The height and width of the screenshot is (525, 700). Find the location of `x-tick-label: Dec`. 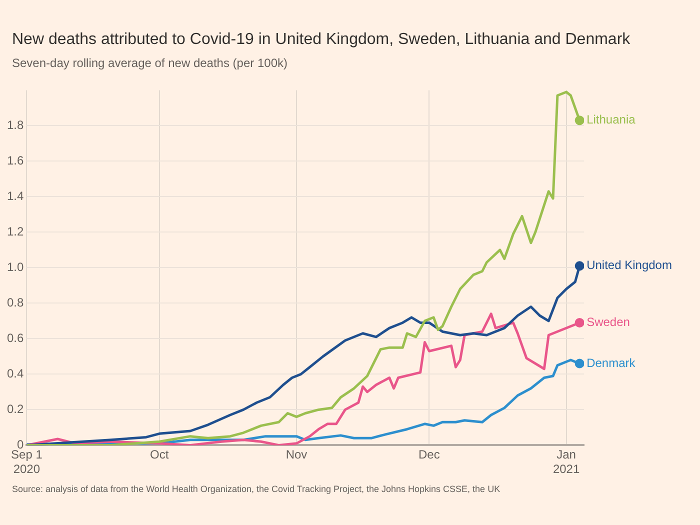

x-tick-label: Dec is located at coordinates (429, 455).